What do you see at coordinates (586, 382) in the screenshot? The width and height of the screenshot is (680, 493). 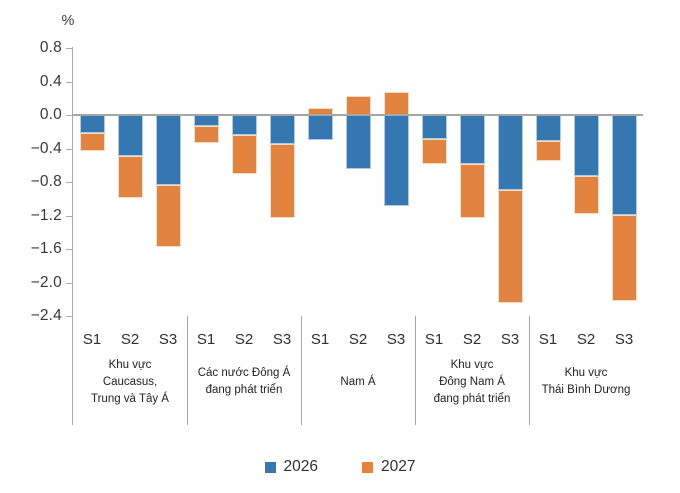 I see `x-axis-group-label: Khu vực Thái Bình Dương` at bounding box center [586, 382].